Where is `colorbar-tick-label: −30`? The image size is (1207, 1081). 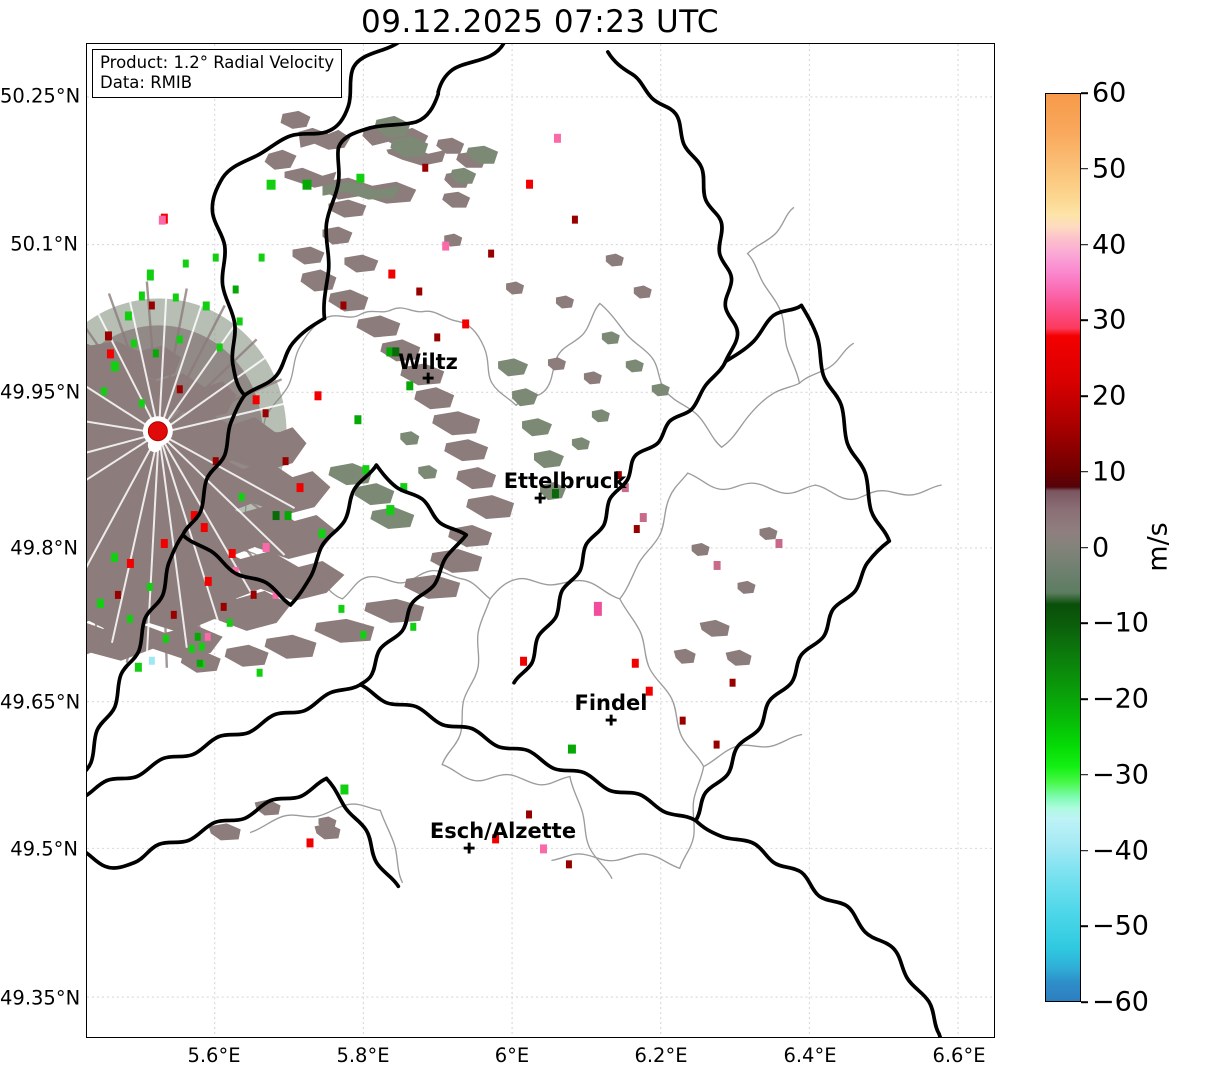 colorbar-tick-label: −30 is located at coordinates (1120, 775).